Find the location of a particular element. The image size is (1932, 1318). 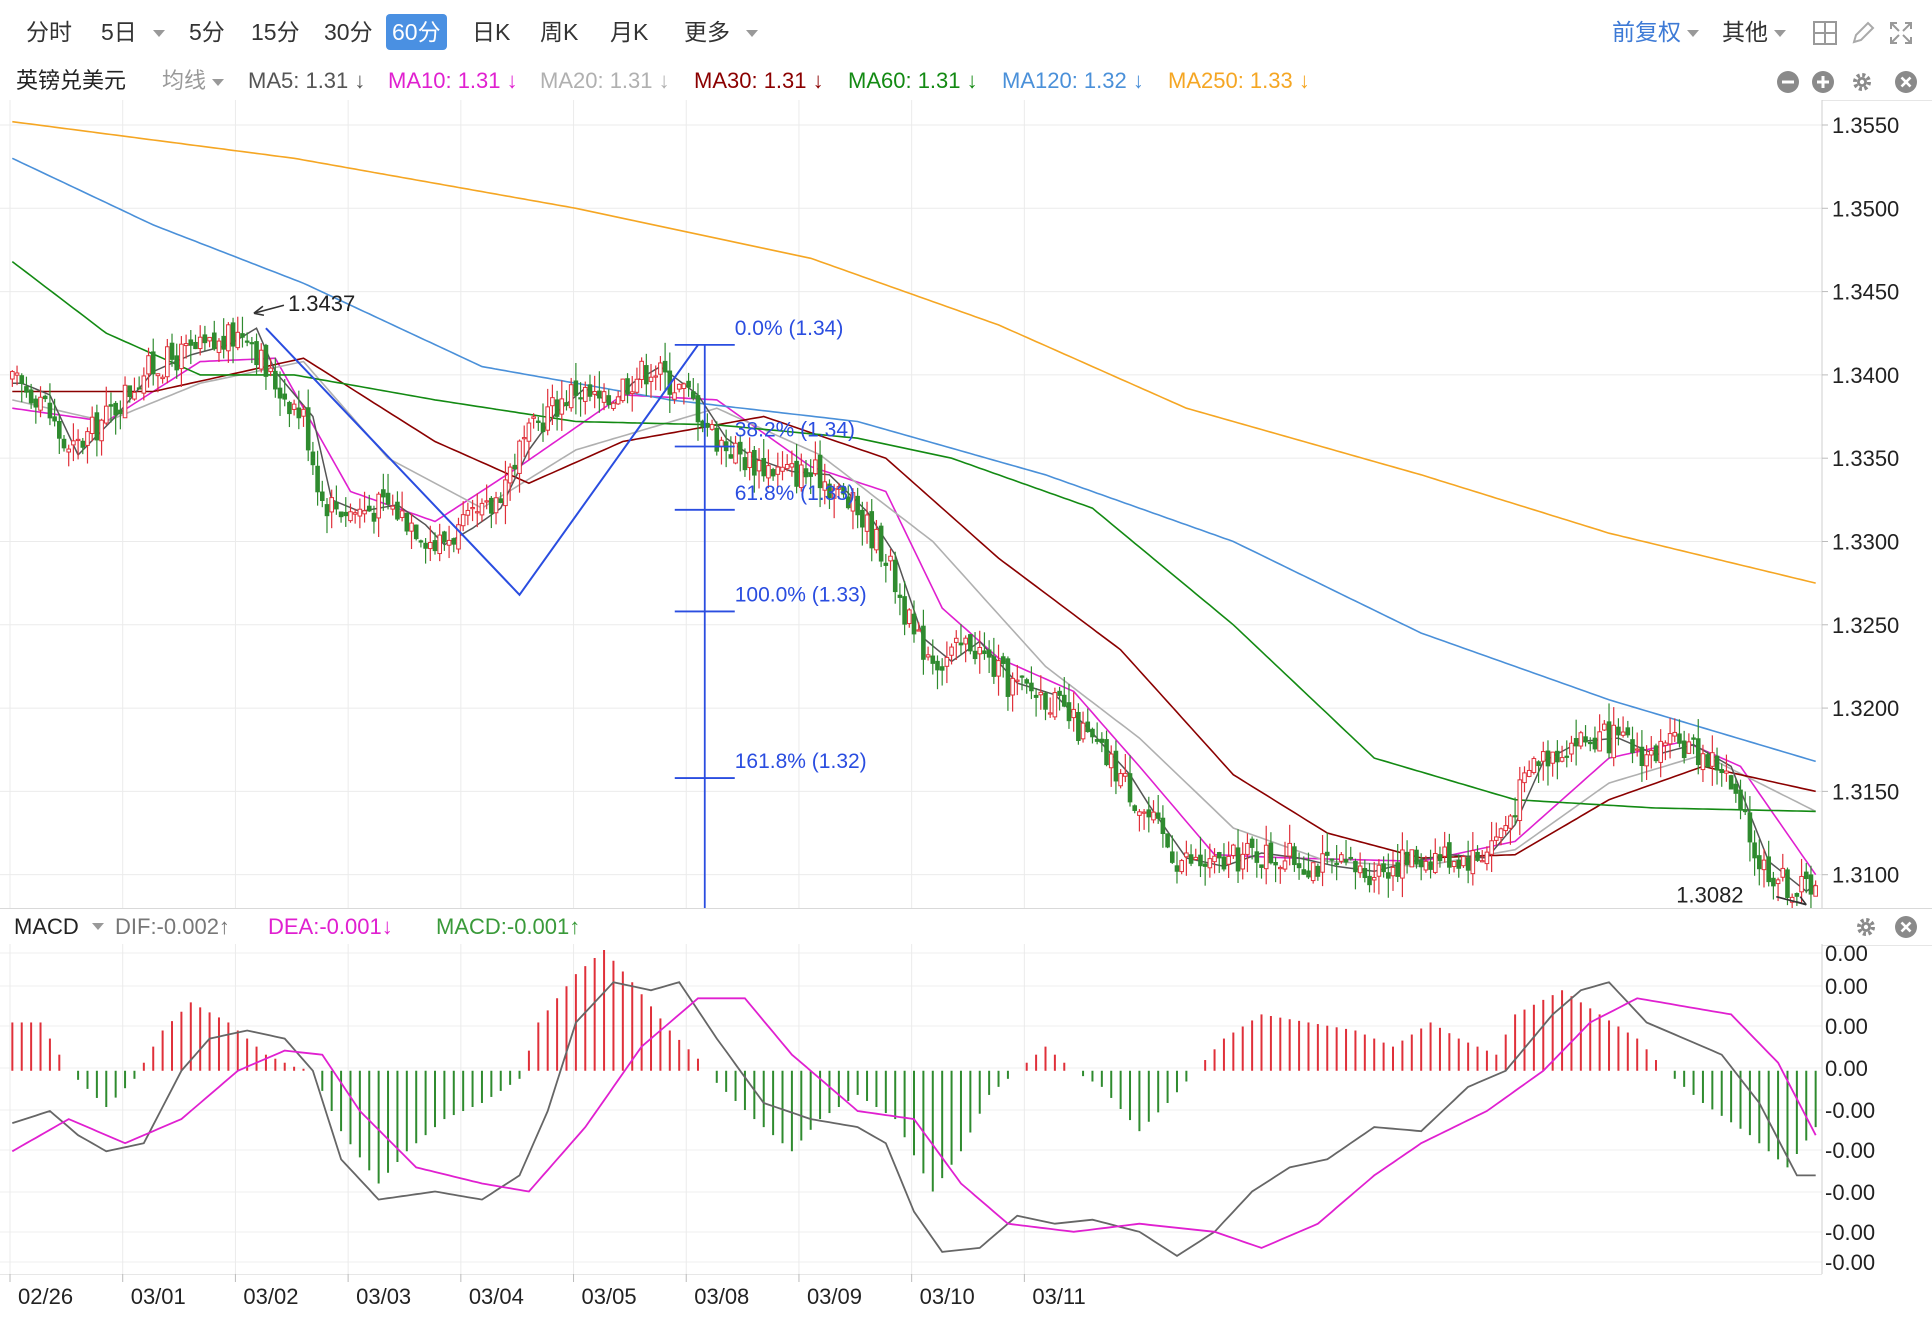

tab-5day: 5日 is located at coordinates (133, 32).